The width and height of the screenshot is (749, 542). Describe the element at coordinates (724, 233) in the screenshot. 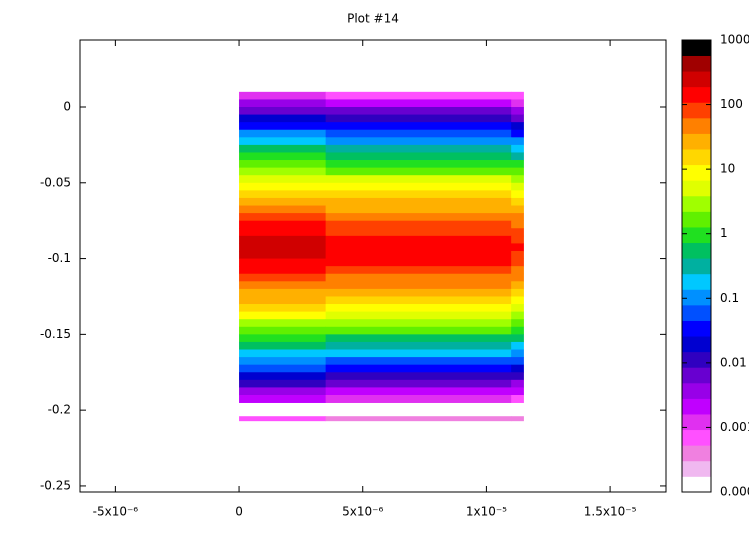

I see `colorbar-tick-label: 1` at that location.